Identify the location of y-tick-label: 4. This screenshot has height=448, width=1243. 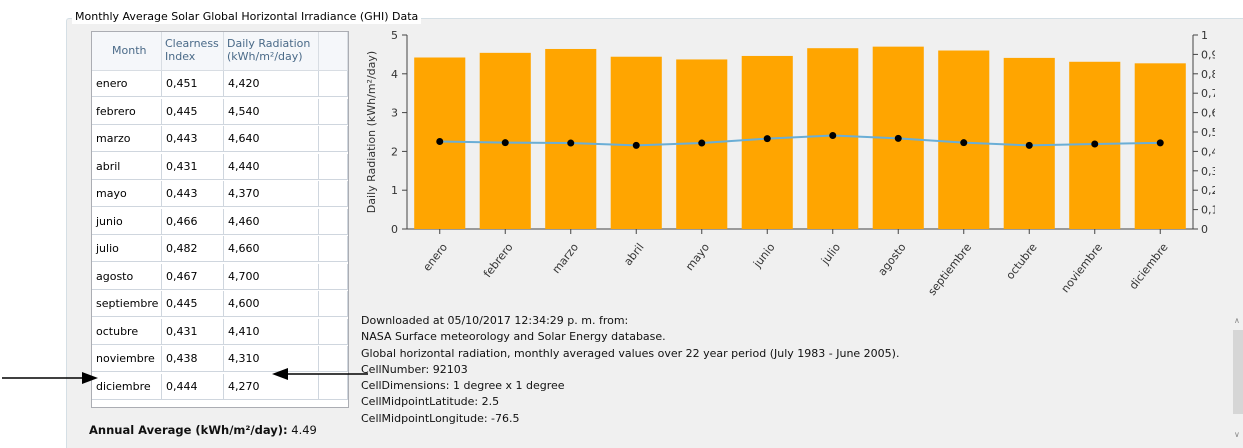
(394, 74).